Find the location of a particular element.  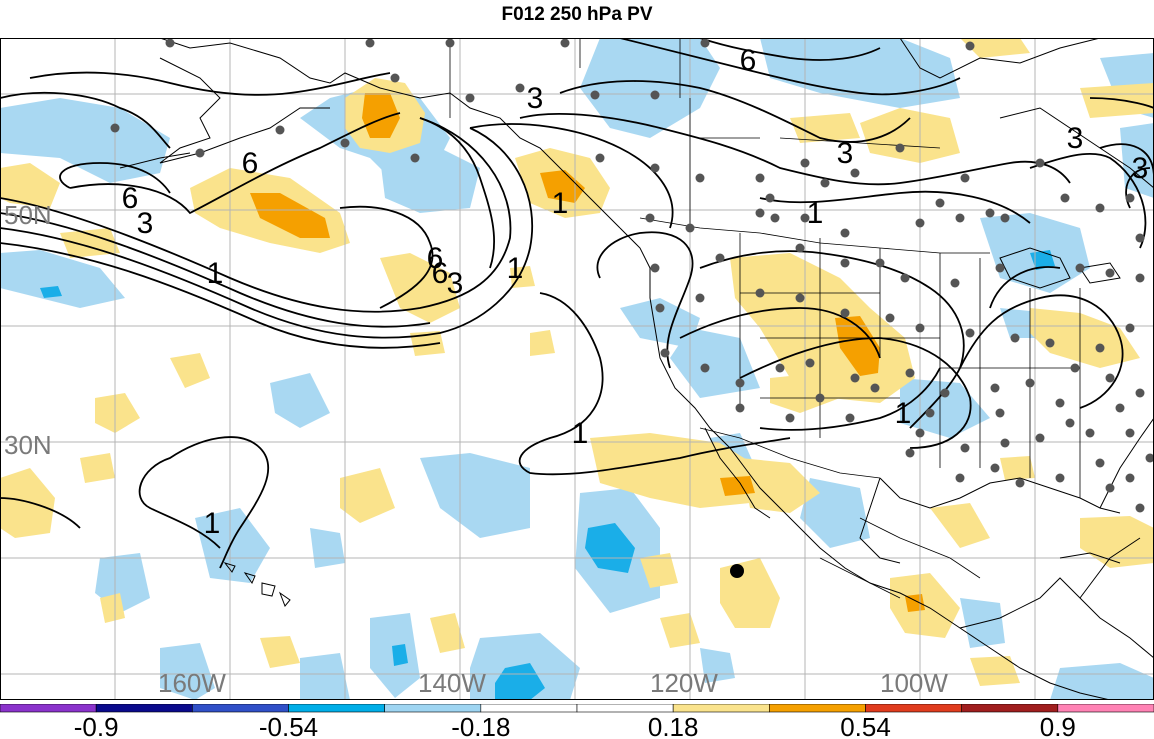

colorbar-swatches is located at coordinates (577, 708).